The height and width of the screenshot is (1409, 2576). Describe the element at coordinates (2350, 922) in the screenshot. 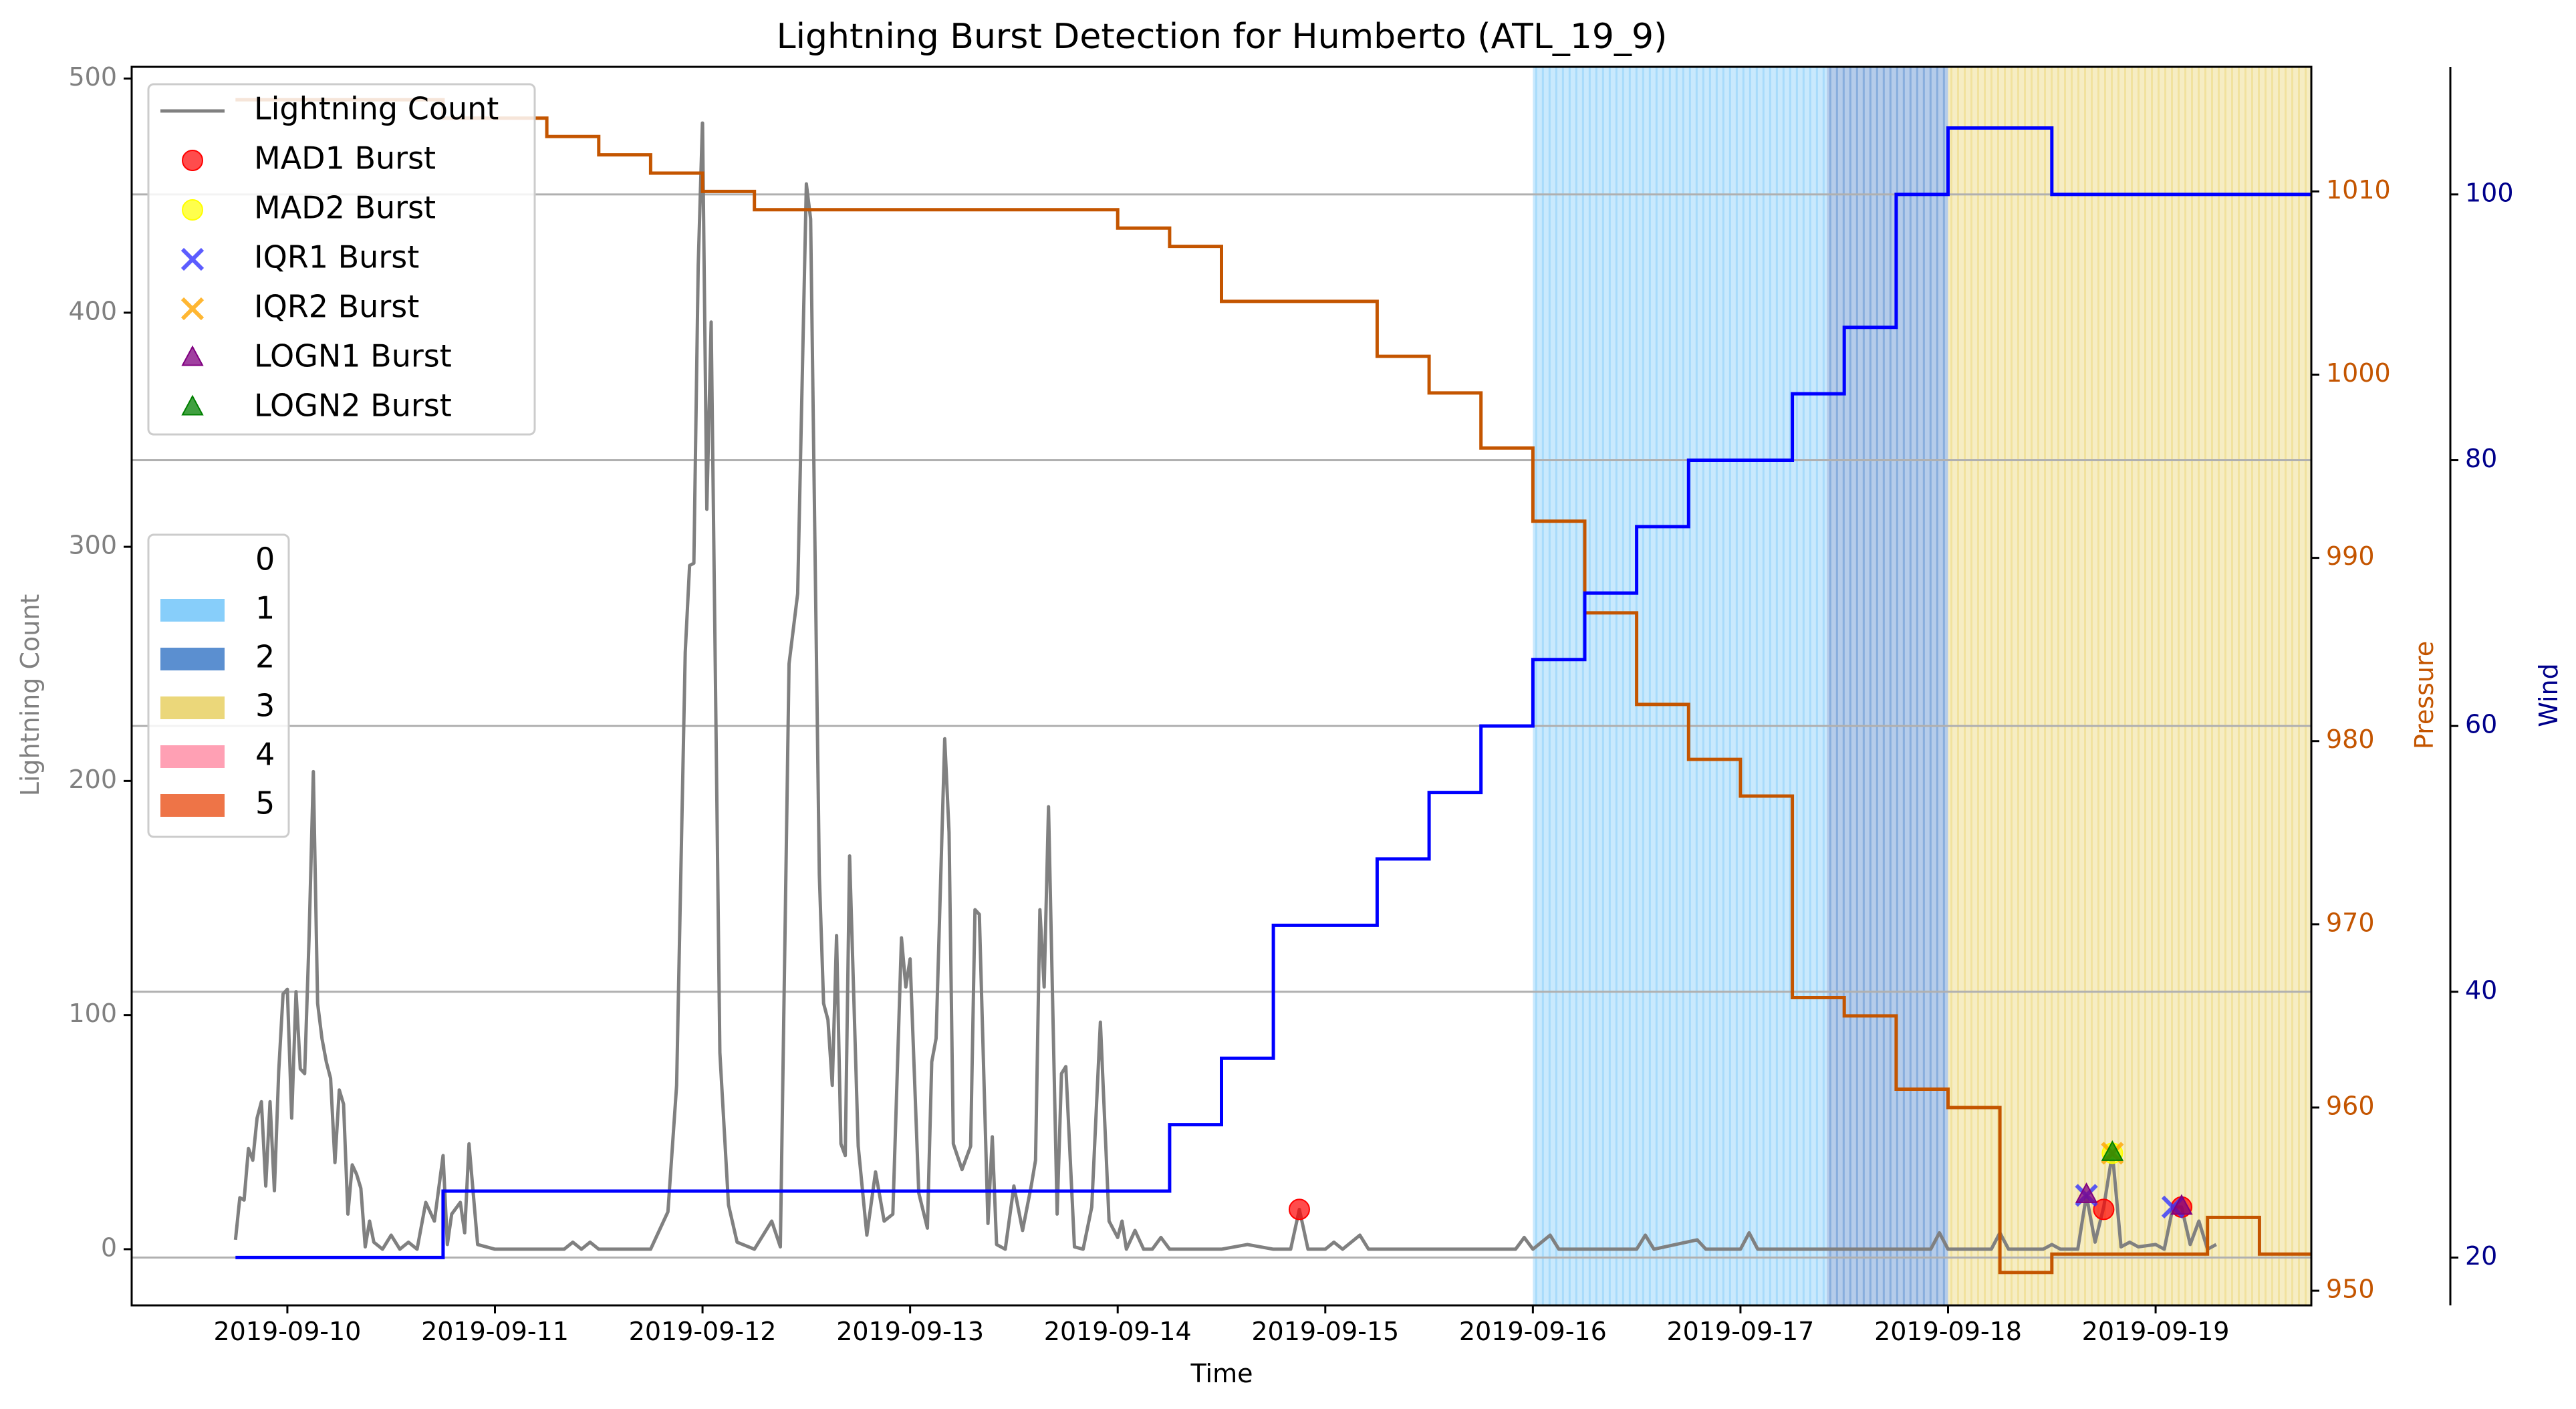

I see `pressure-tick-label: 970` at that location.